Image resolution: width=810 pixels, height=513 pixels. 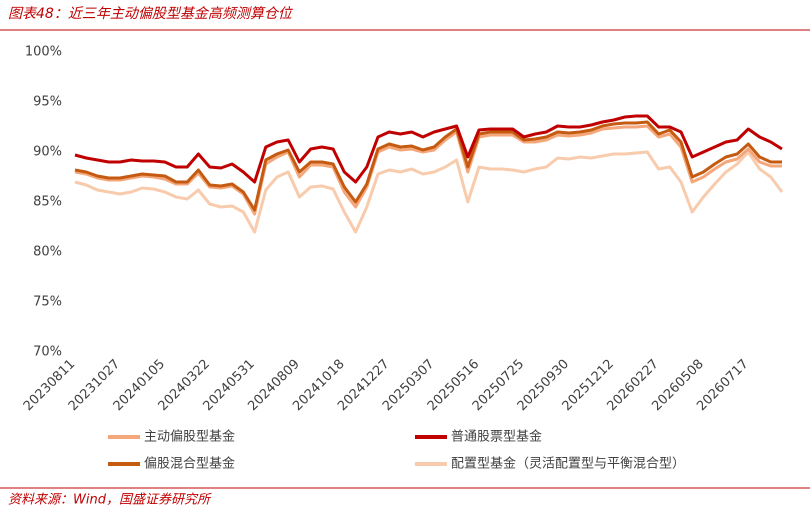 What do you see at coordinates (43, 52) in the screenshot?
I see `y-tick-label: 100%` at bounding box center [43, 52].